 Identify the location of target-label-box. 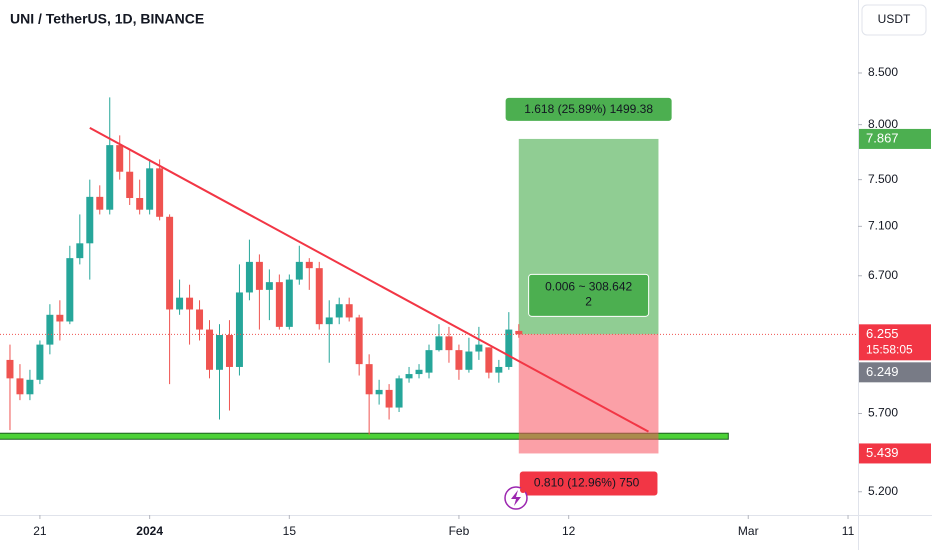
(588, 109).